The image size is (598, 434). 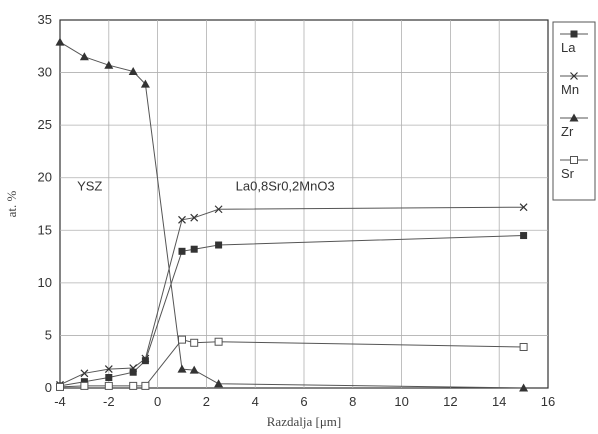 What do you see at coordinates (499, 401) in the screenshot?
I see `x-tick-label: 14` at bounding box center [499, 401].